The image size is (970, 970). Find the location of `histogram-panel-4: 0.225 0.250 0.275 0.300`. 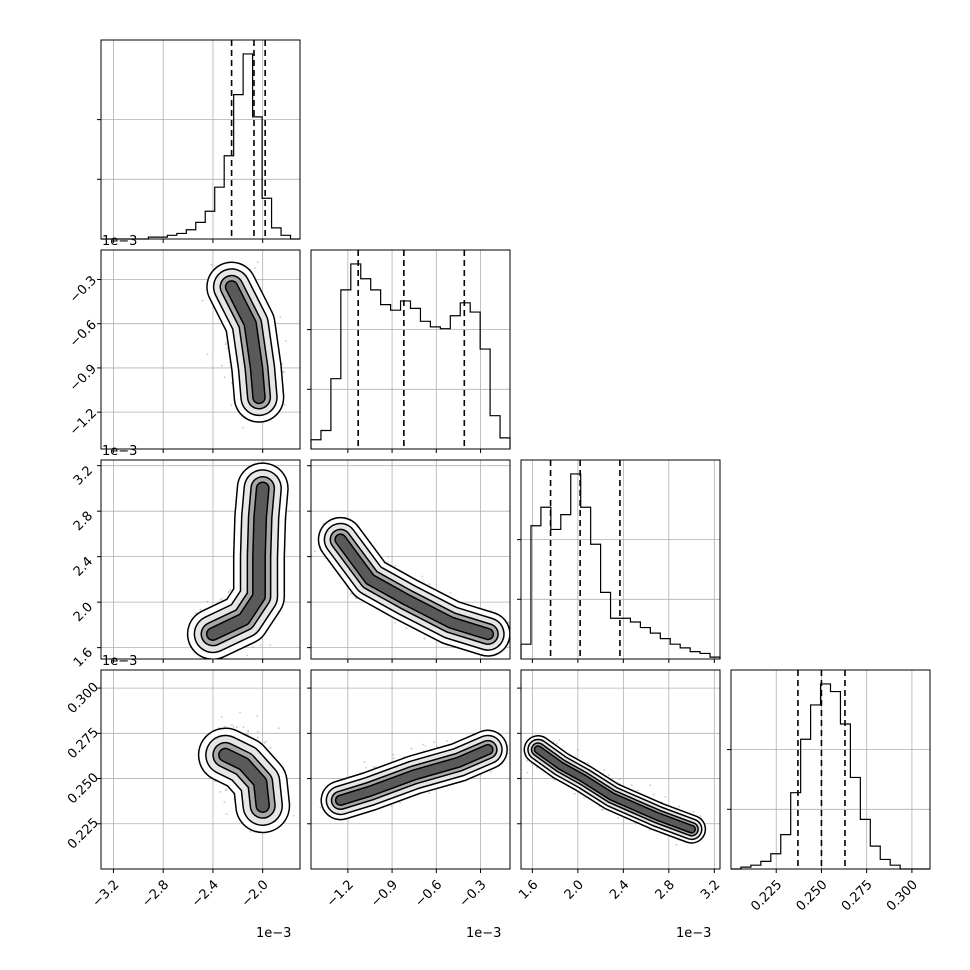

histogram-panel-4: 0.225 0.250 0.275 0.300 is located at coordinates (829, 791).